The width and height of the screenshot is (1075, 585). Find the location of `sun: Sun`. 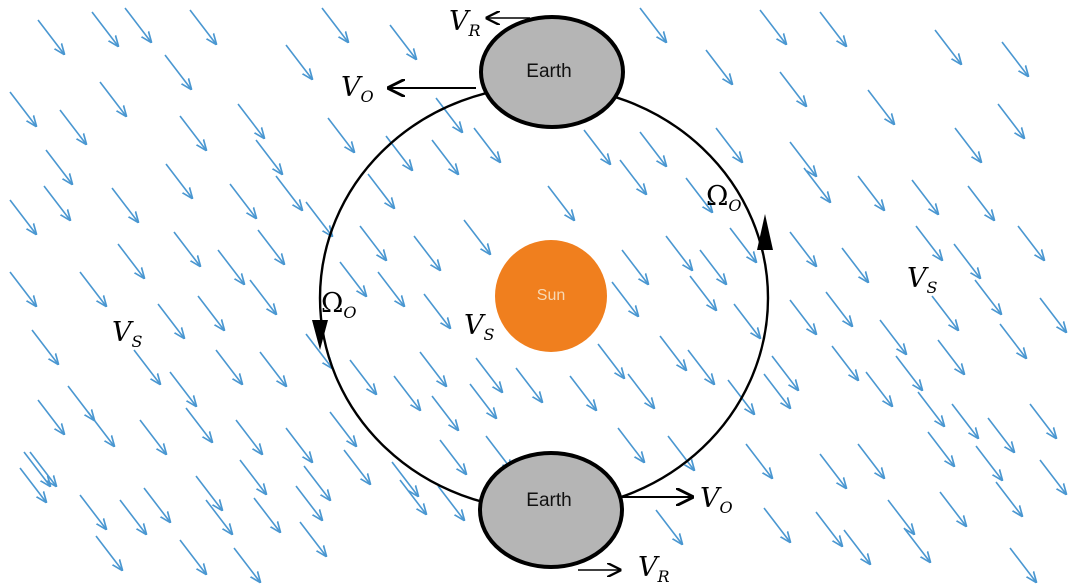

sun: Sun is located at coordinates (551, 296).